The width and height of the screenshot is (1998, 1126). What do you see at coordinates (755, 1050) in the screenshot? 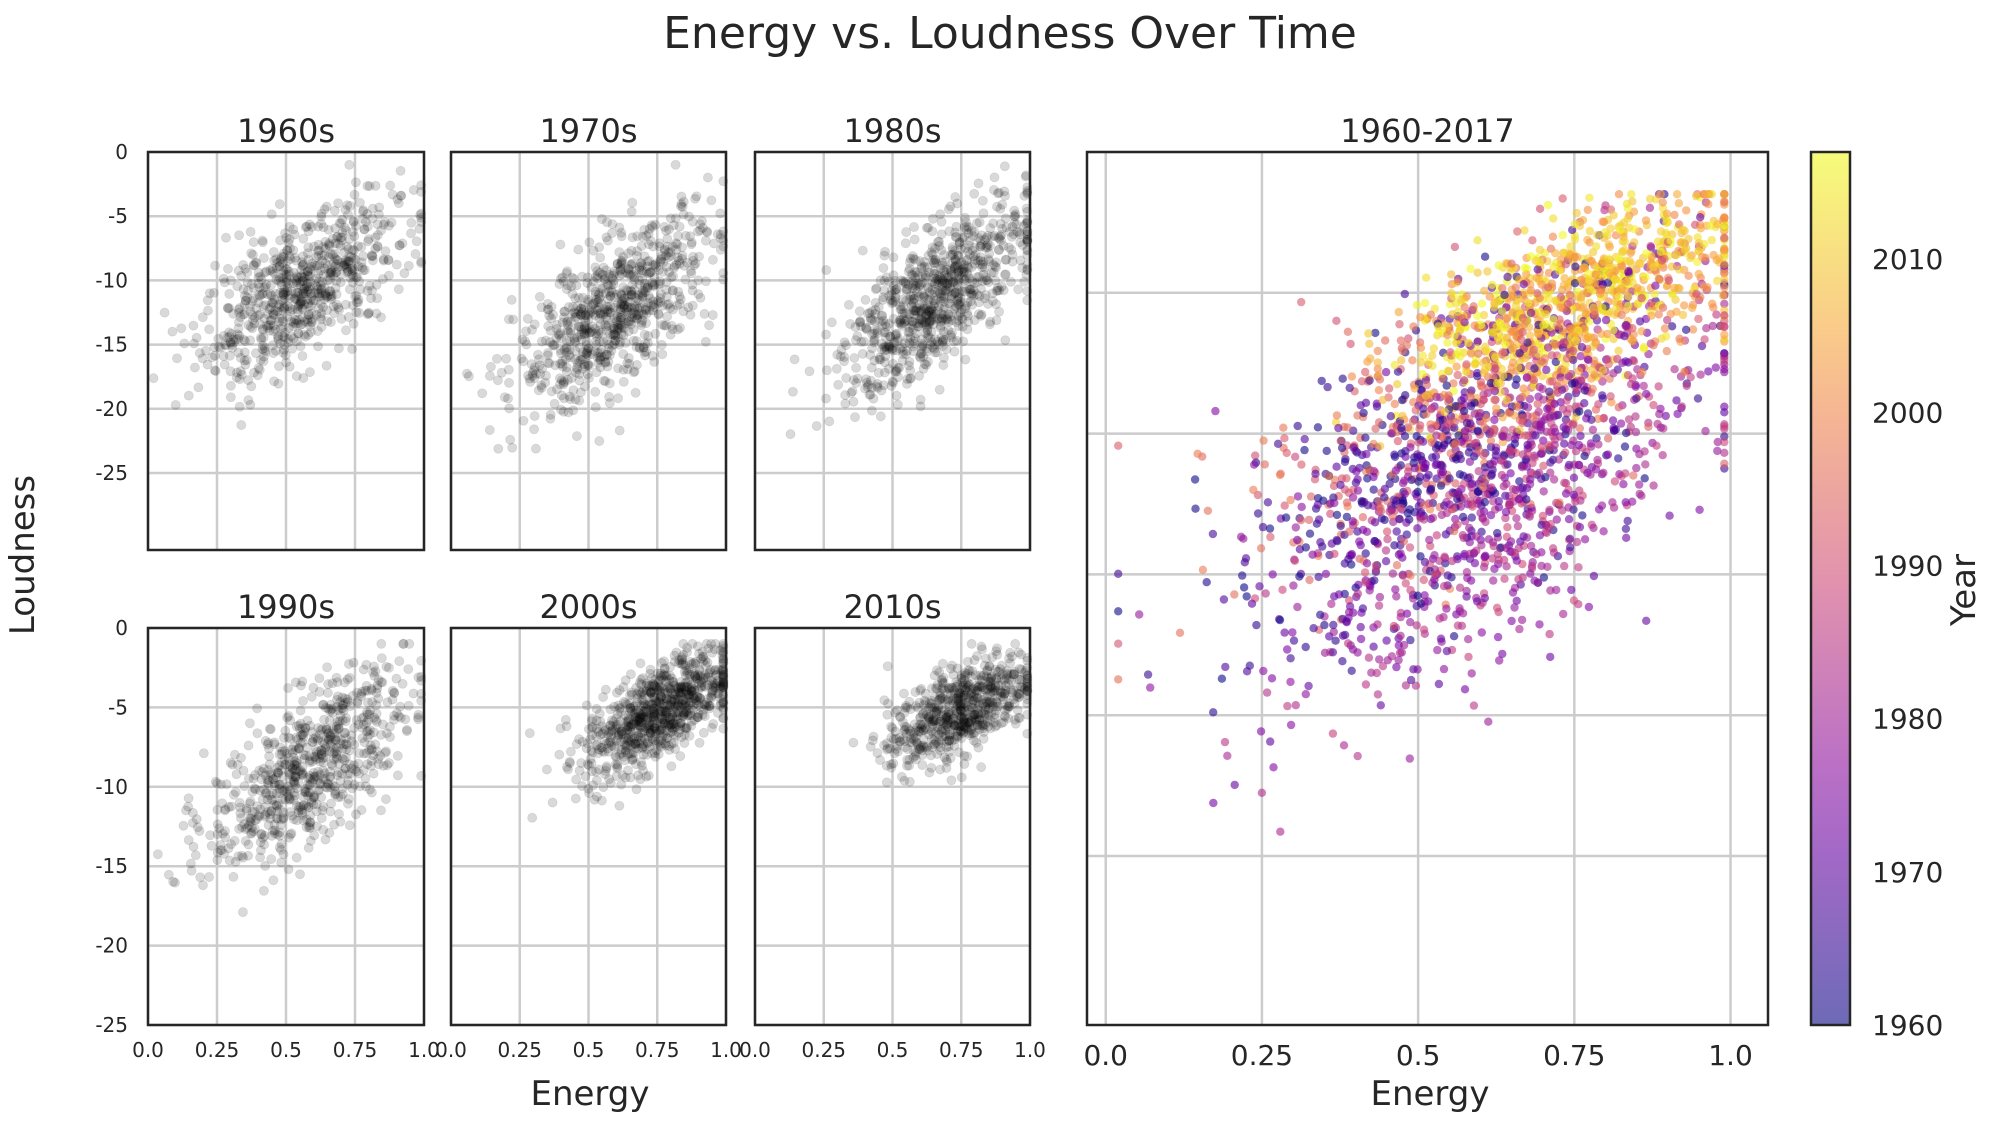
I see `x-tick-label: 0.0` at bounding box center [755, 1050].